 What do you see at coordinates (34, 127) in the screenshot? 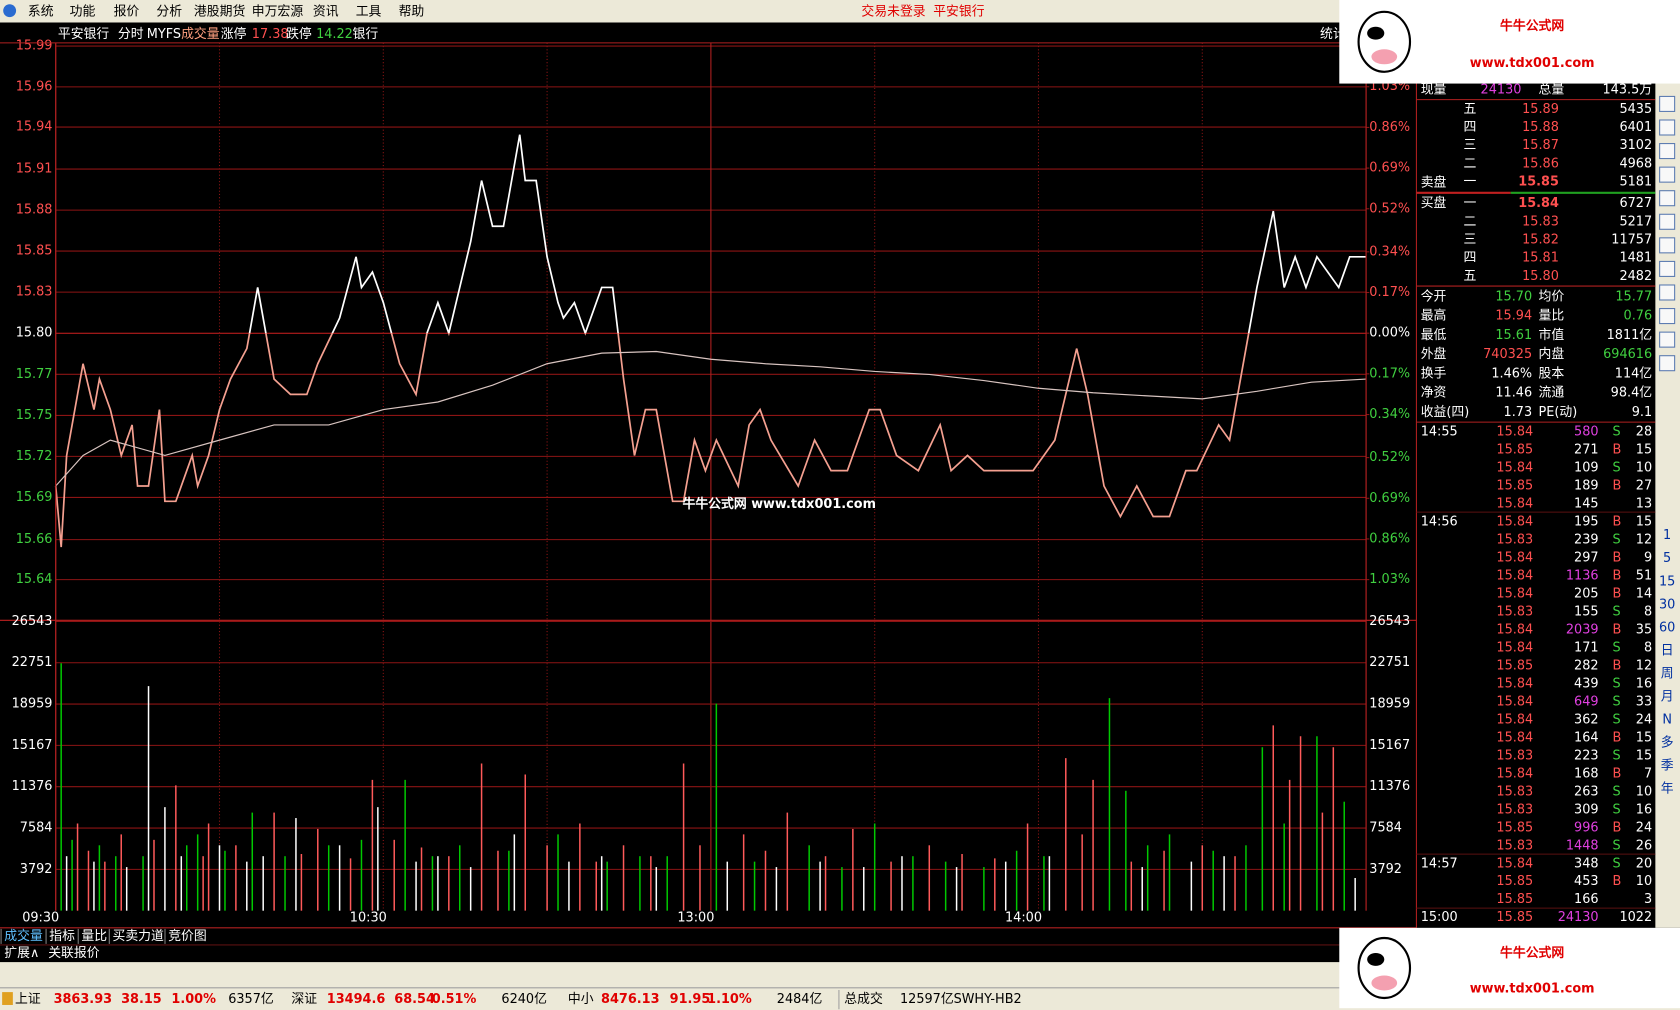
I see `y-tick-label: 15.94` at bounding box center [34, 127].